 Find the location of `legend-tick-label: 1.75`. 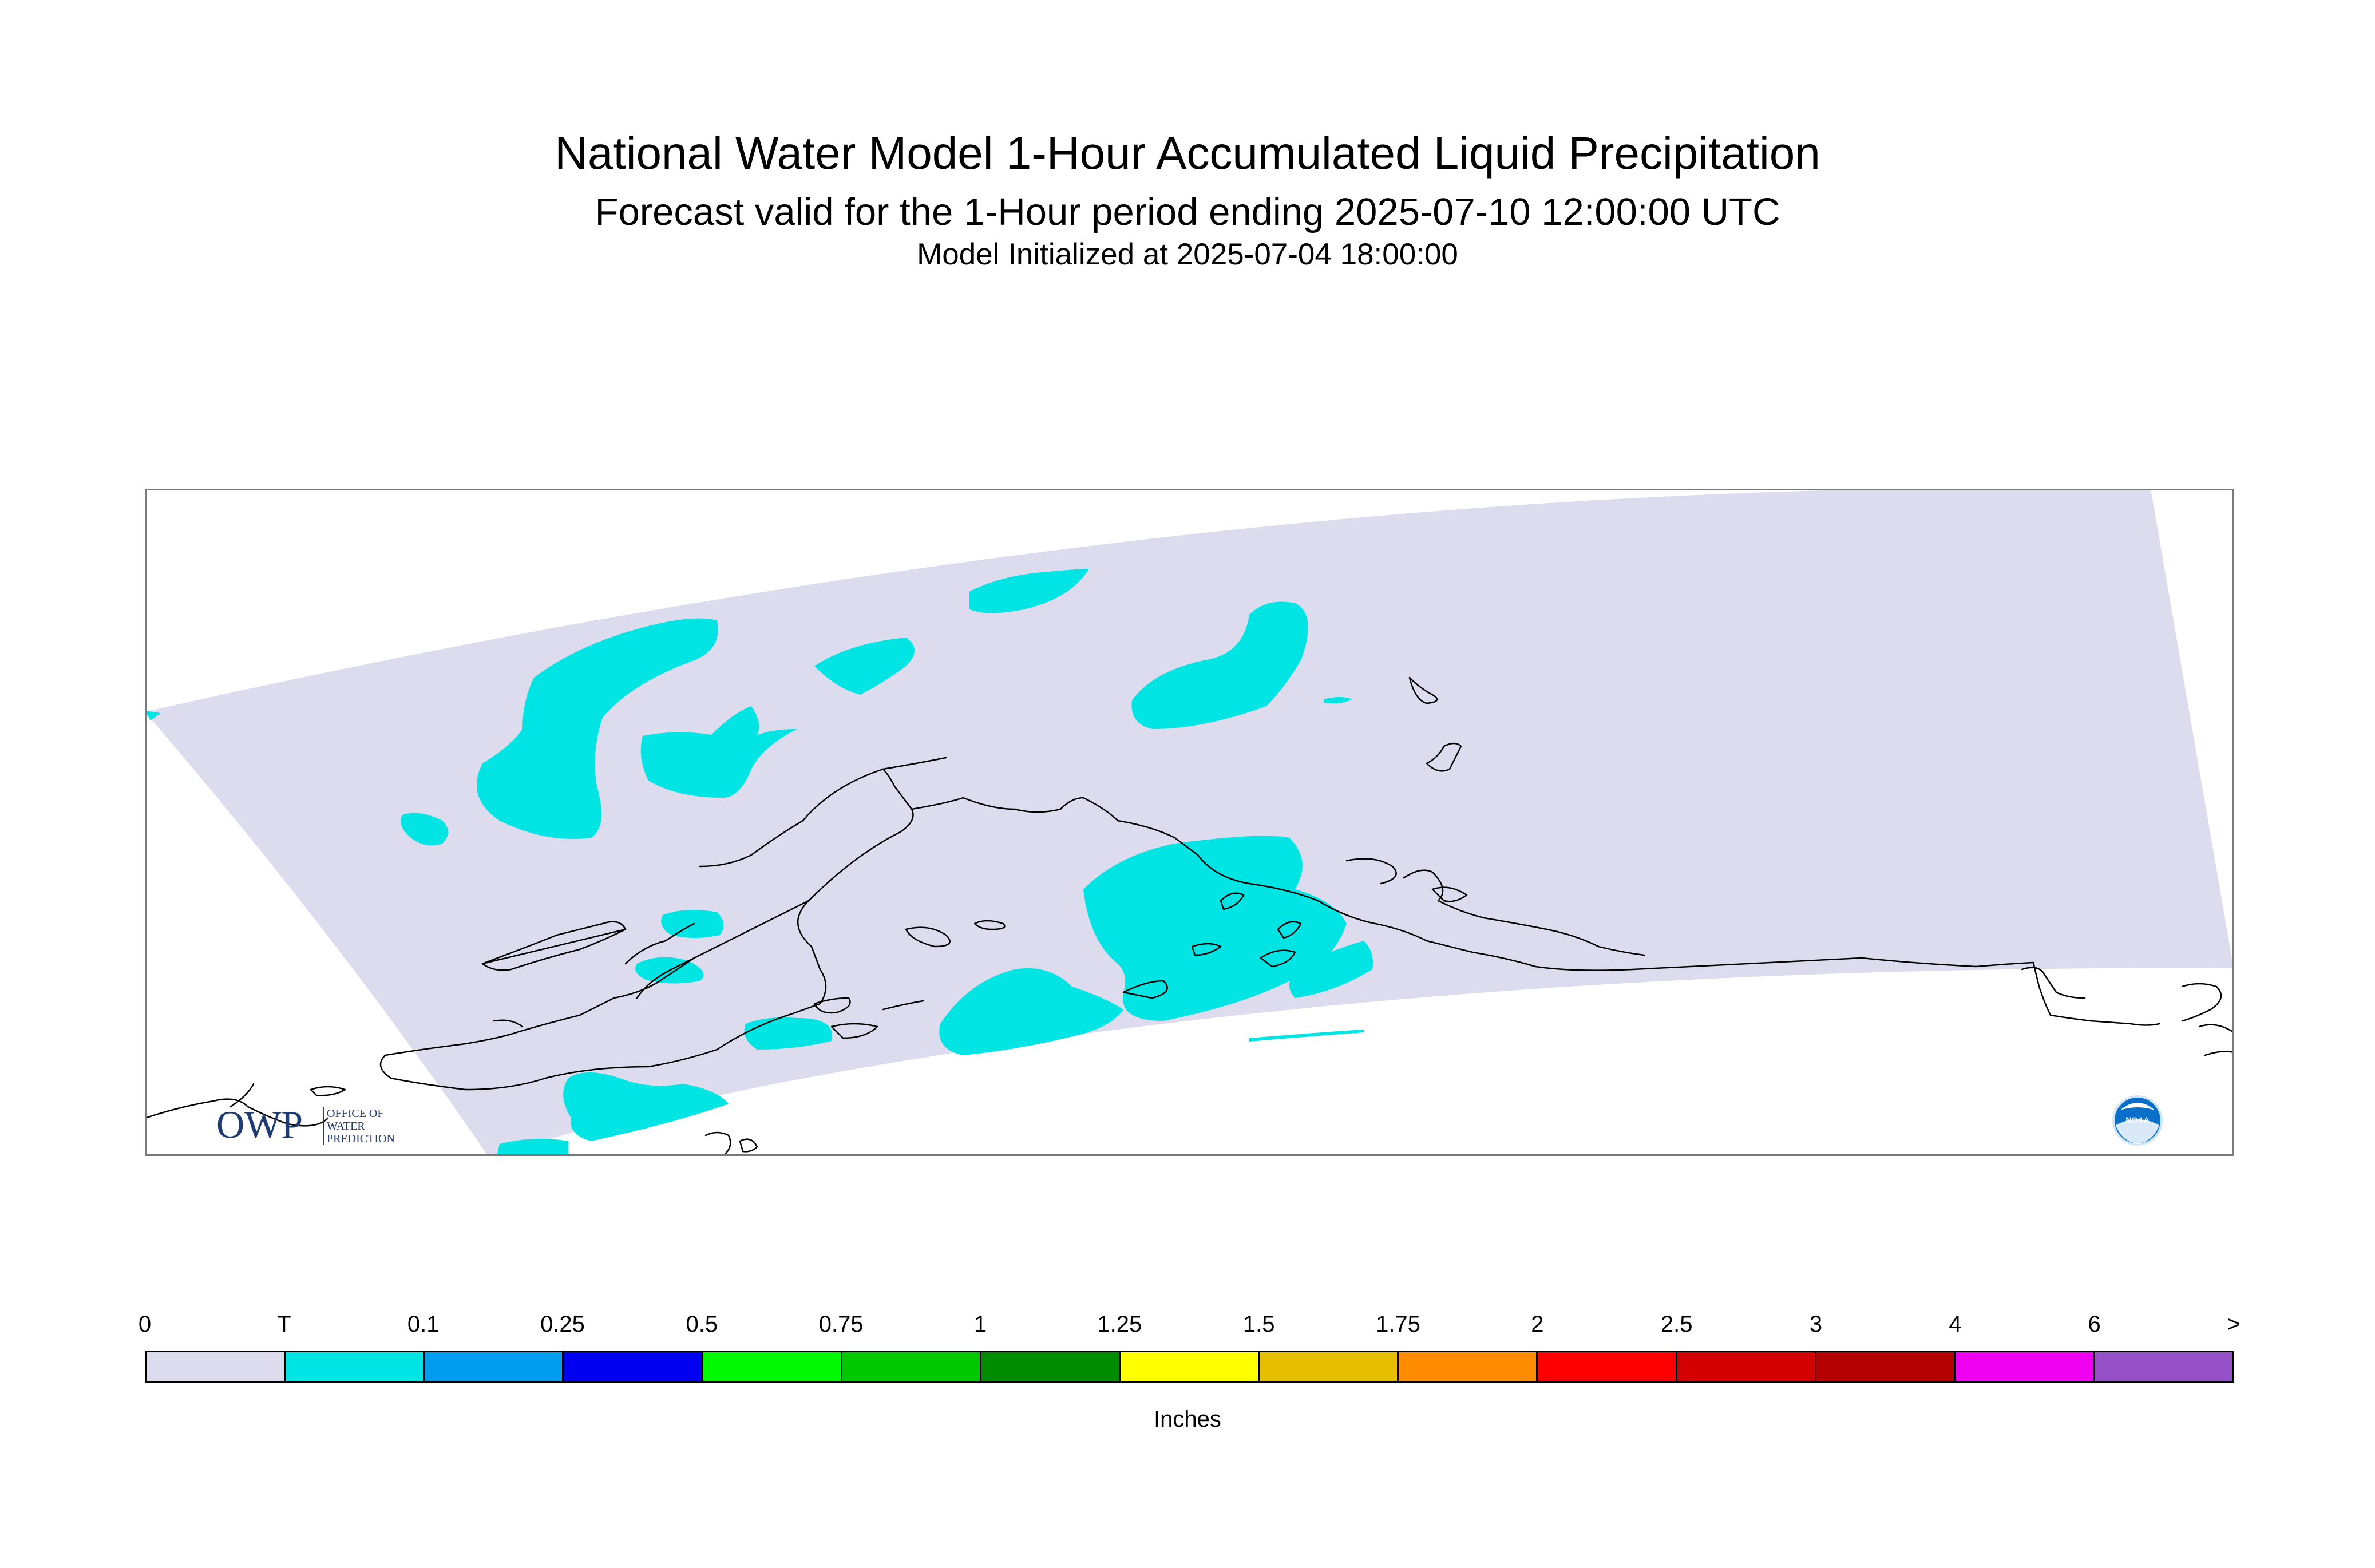

legend-tick-label: 1.75 is located at coordinates (1398, 1324).